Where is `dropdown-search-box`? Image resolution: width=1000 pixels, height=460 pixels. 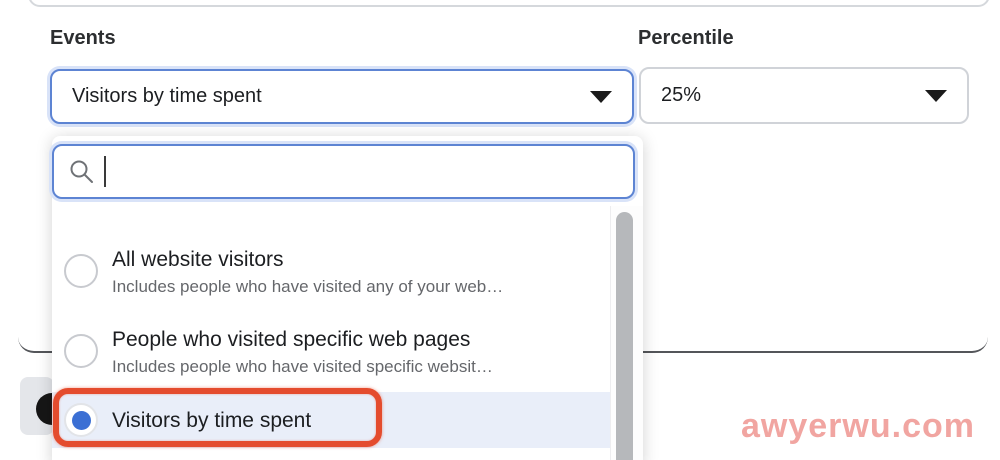 dropdown-search-box is located at coordinates (343, 171).